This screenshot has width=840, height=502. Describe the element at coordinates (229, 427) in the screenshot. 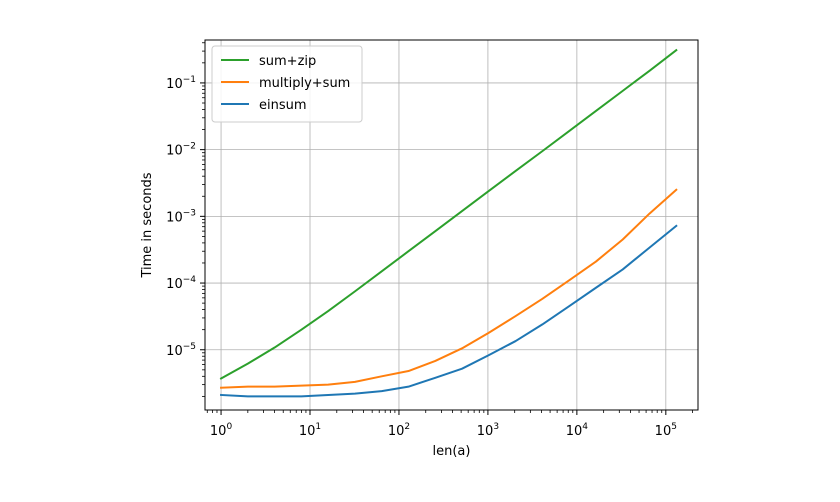

I see `x-tick-exponent: 0` at that location.